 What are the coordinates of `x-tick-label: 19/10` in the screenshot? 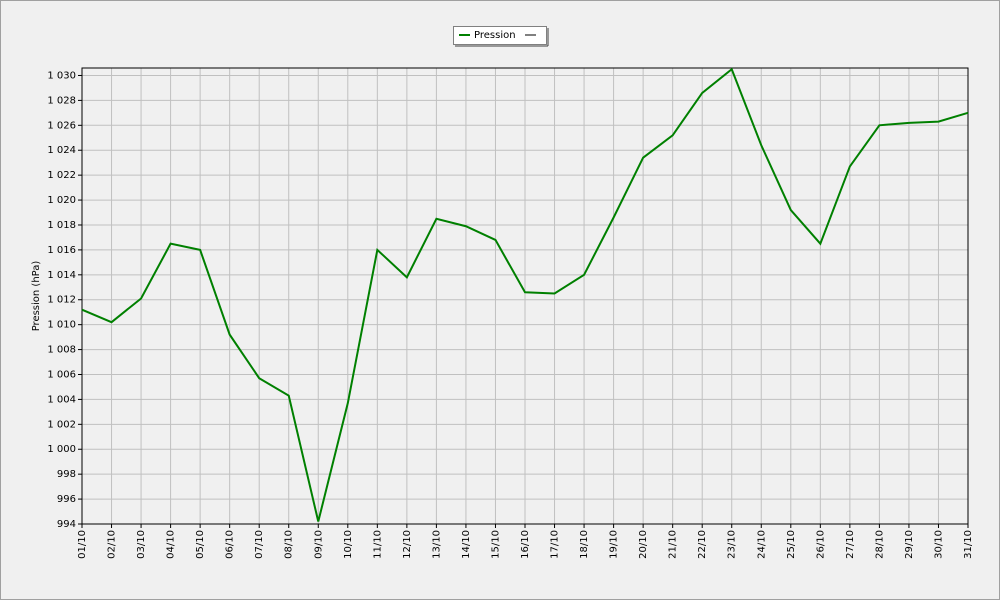 It's located at (614, 544).